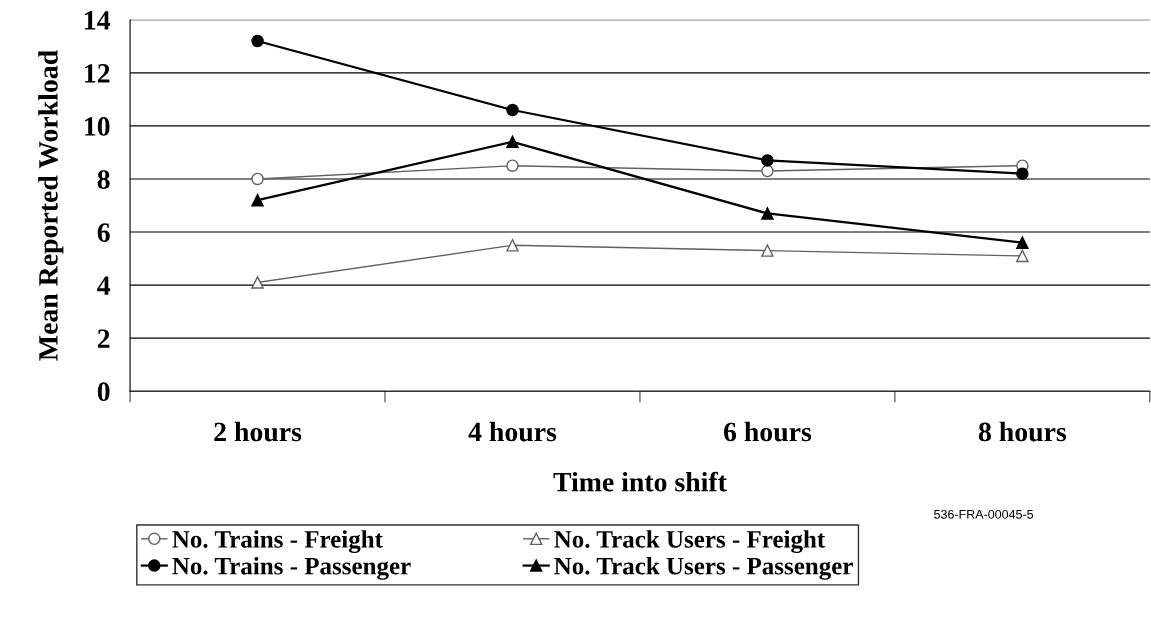 This screenshot has height=619, width=1151. Describe the element at coordinates (51, 205) in the screenshot. I see `y-axis-title: Mean Reported Workload` at that location.